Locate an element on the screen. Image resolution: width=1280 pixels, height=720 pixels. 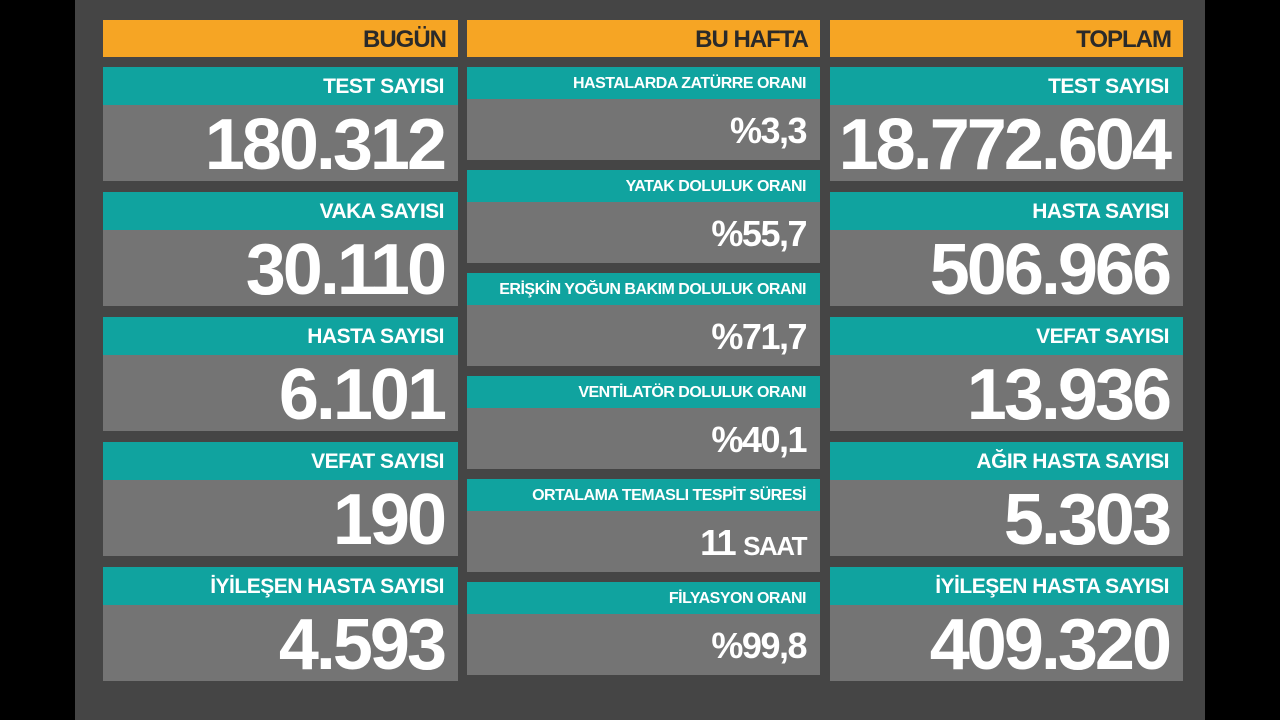
stat-card: ORTALAMA TEMASLI TESPİT SÜRESİ 11 SAAT is located at coordinates (643, 525).